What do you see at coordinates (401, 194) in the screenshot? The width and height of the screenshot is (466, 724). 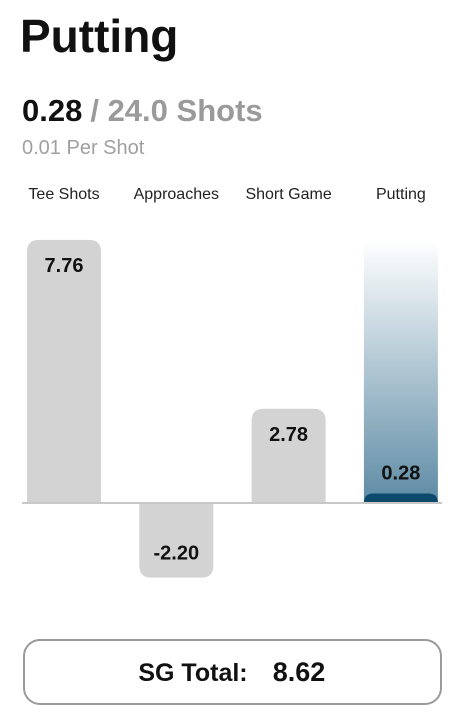 I see `category-label: Putting` at bounding box center [401, 194].